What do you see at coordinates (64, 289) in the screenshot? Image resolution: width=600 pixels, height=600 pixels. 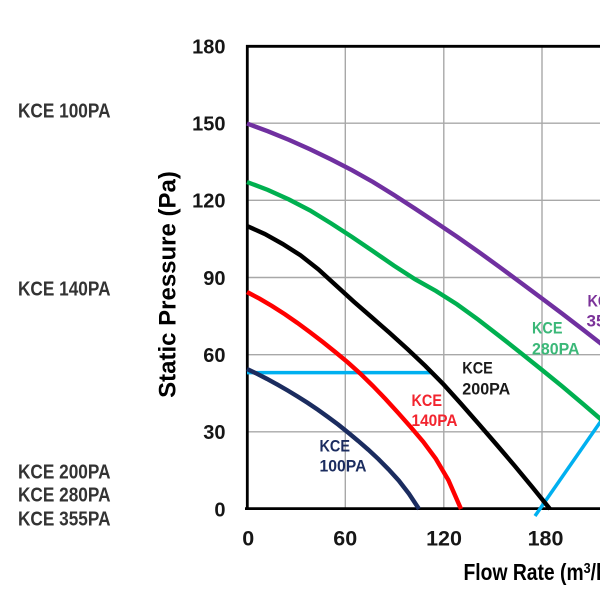 I see `svg-text: KCE 140PA` at bounding box center [64, 289].